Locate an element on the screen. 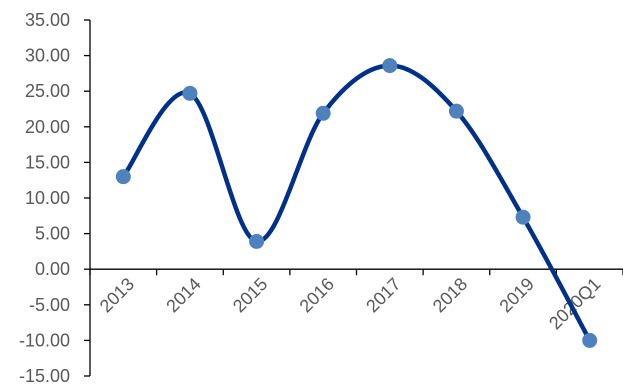  data-point-2015 is located at coordinates (257, 241).